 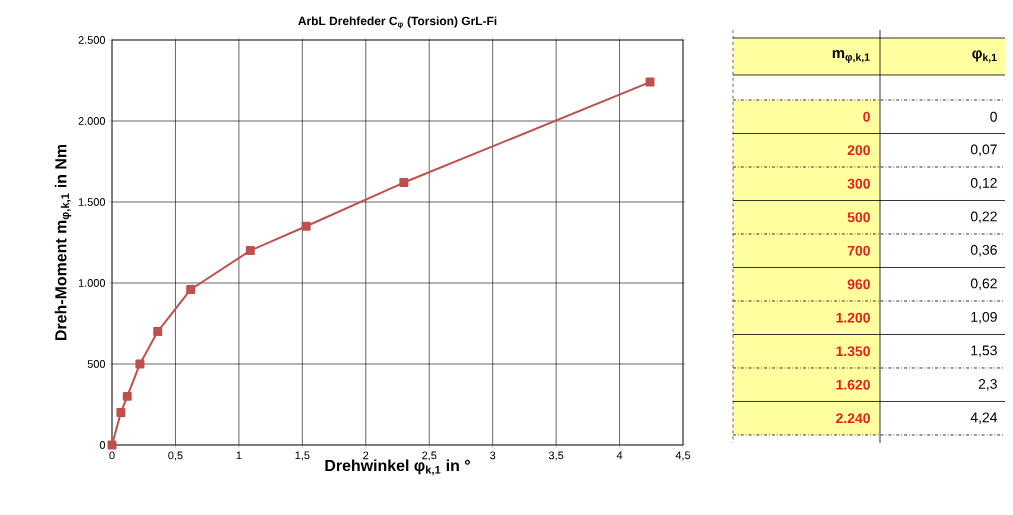 What do you see at coordinates (851, 56) in the screenshot?
I see `text: m$_{φ,k,1}$` at bounding box center [851, 56].